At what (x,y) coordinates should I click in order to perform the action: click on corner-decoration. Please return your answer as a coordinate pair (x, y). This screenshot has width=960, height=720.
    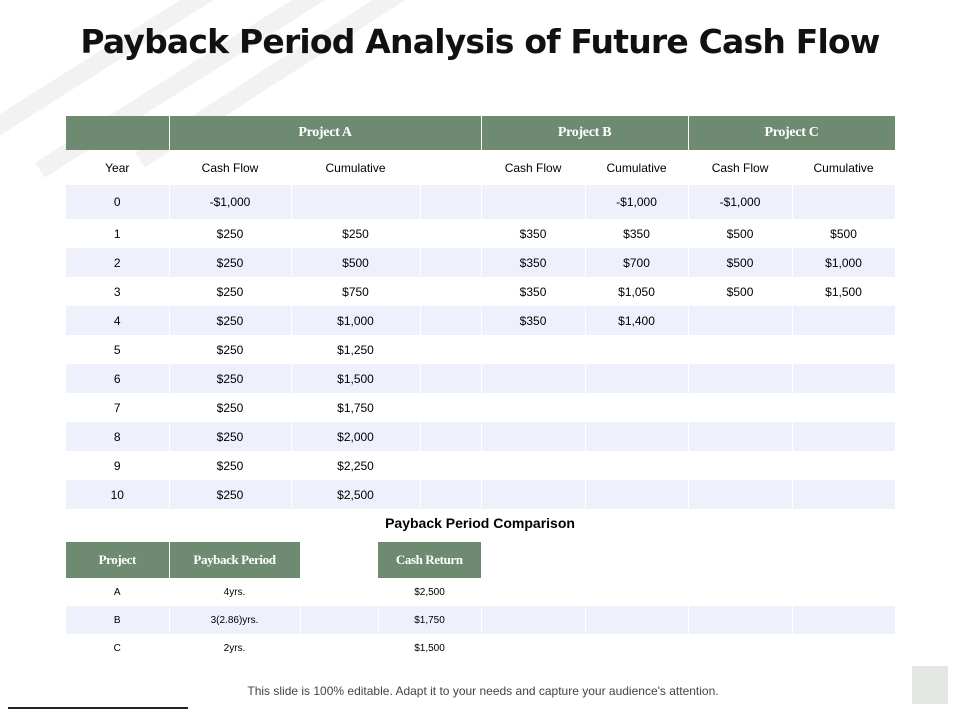
    Looking at the image, I should click on (930, 685).